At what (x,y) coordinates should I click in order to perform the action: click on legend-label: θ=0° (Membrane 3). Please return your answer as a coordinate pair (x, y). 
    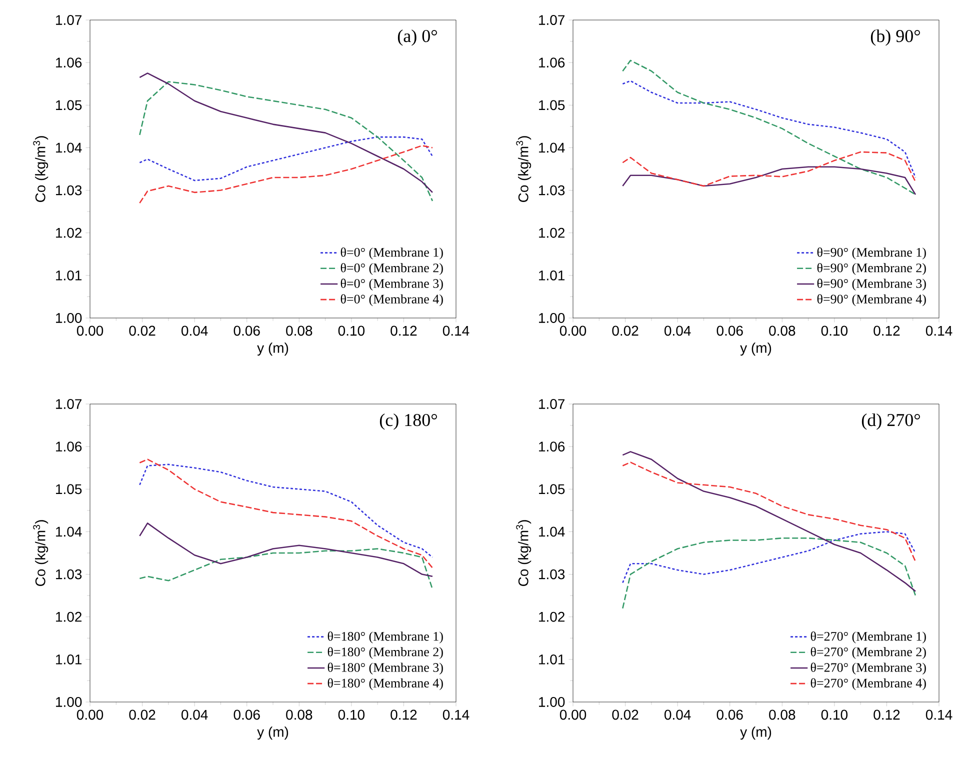
    Looking at the image, I should click on (391, 284).